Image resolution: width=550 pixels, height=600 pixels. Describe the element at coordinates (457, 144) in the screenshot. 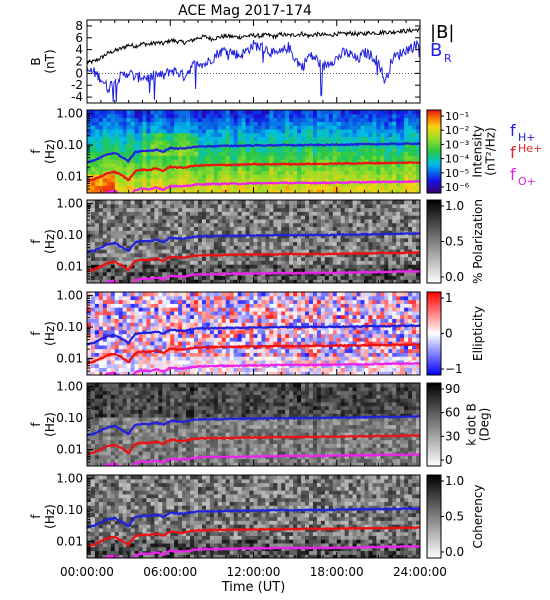

I see `colorbar-tick-label: 10⁻³` at that location.